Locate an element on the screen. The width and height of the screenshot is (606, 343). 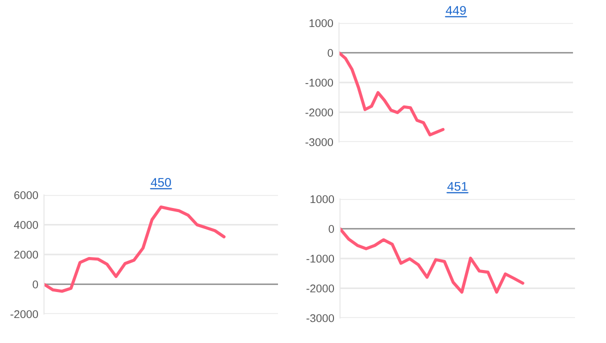
chart-title: 450 is located at coordinates (160, 182).